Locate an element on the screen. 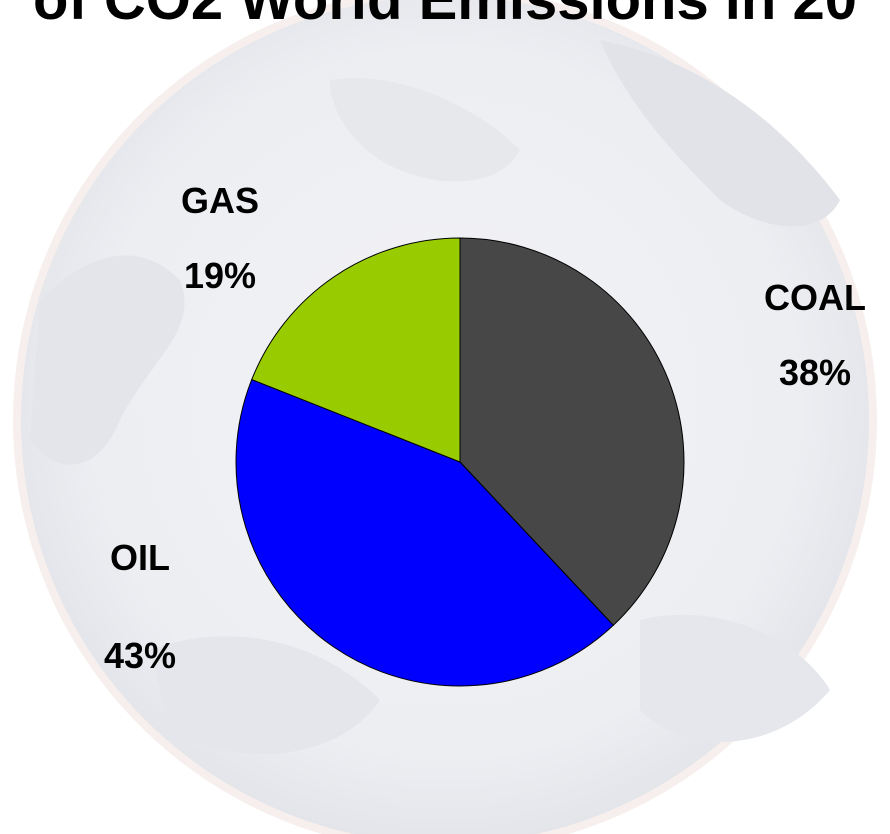 Image resolution: width=890 pixels, height=834 pixels. slice-value-gas: 19% is located at coordinates (220, 275).